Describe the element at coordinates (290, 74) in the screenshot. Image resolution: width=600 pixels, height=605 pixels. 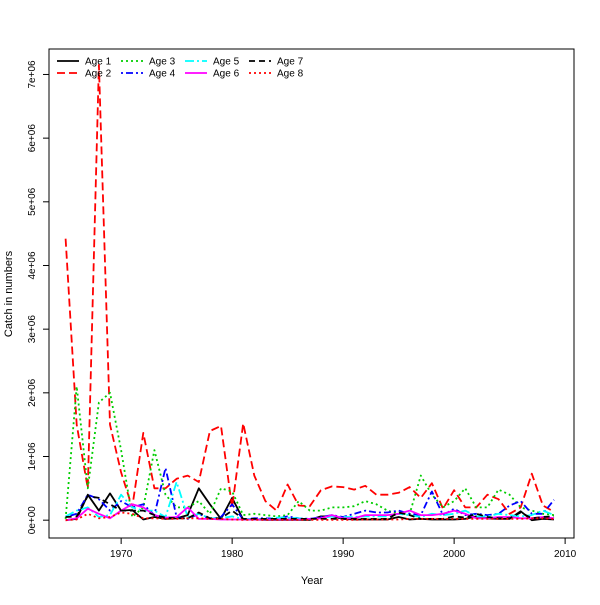
I see `legend-label: Age 8` at that location.